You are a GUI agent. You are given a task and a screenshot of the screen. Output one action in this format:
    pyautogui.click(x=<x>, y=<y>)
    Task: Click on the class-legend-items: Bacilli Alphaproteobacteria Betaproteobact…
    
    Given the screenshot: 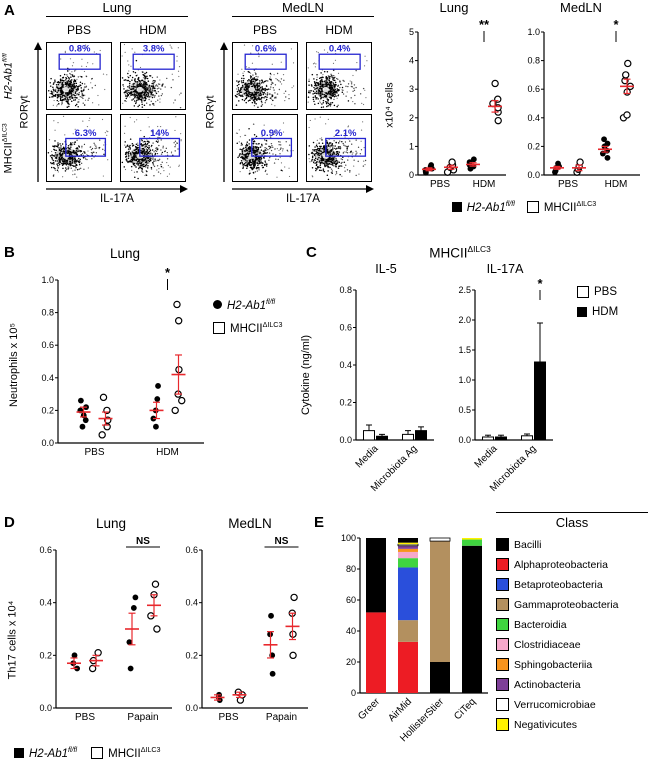 What is the action you would take?
    pyautogui.click(x=572, y=634)
    